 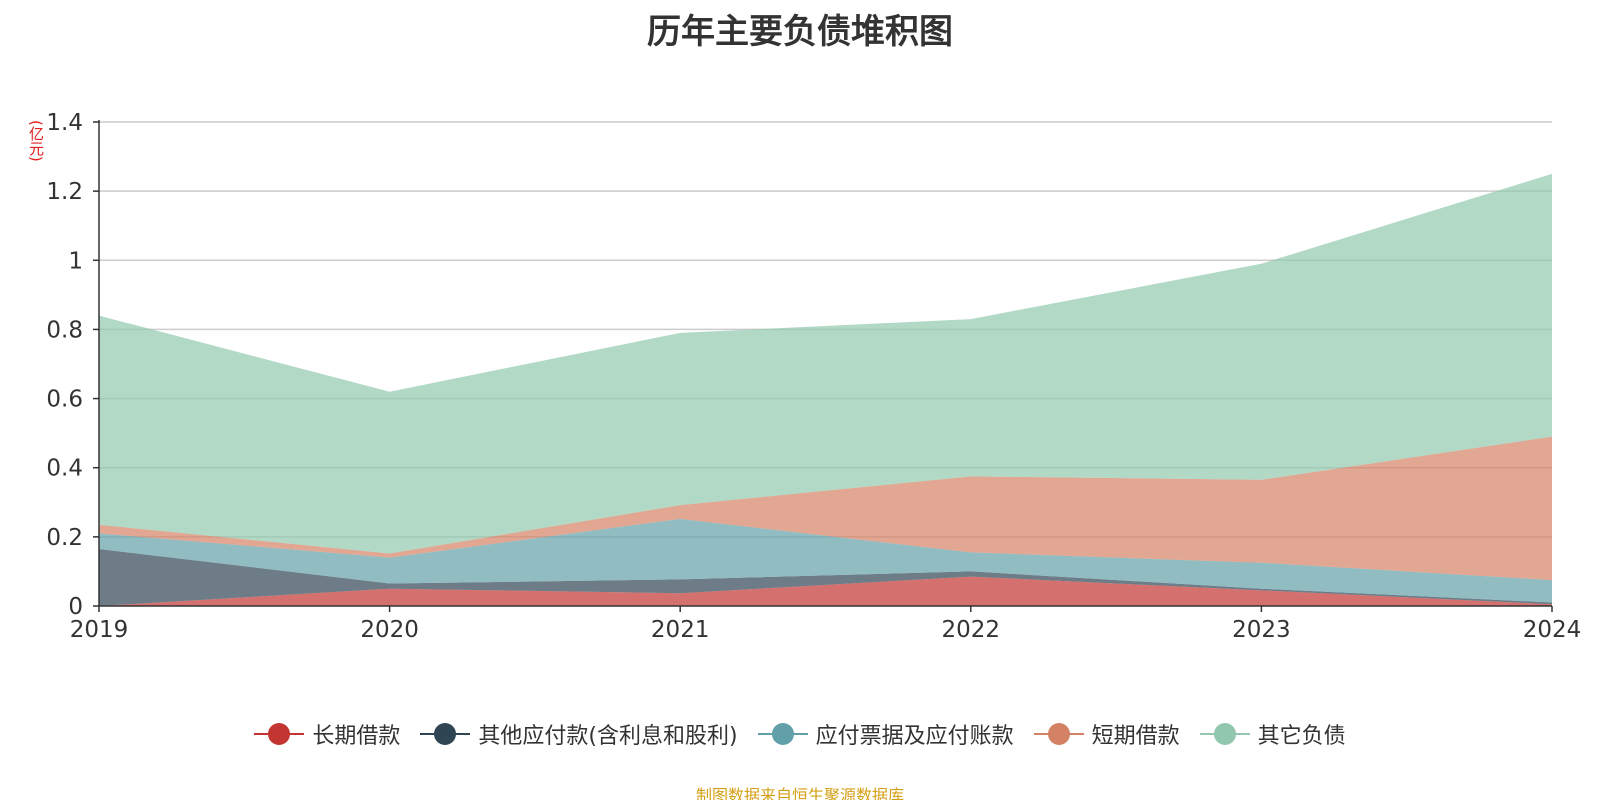 I want to click on legend-item-1: 其他应付款(含利息和股利), so click(x=579, y=734).